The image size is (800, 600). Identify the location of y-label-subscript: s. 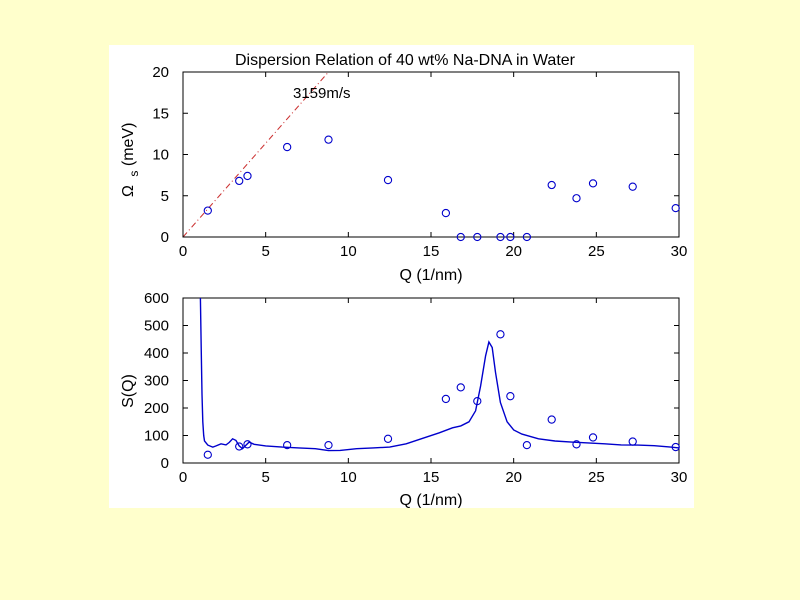
(134, 174).